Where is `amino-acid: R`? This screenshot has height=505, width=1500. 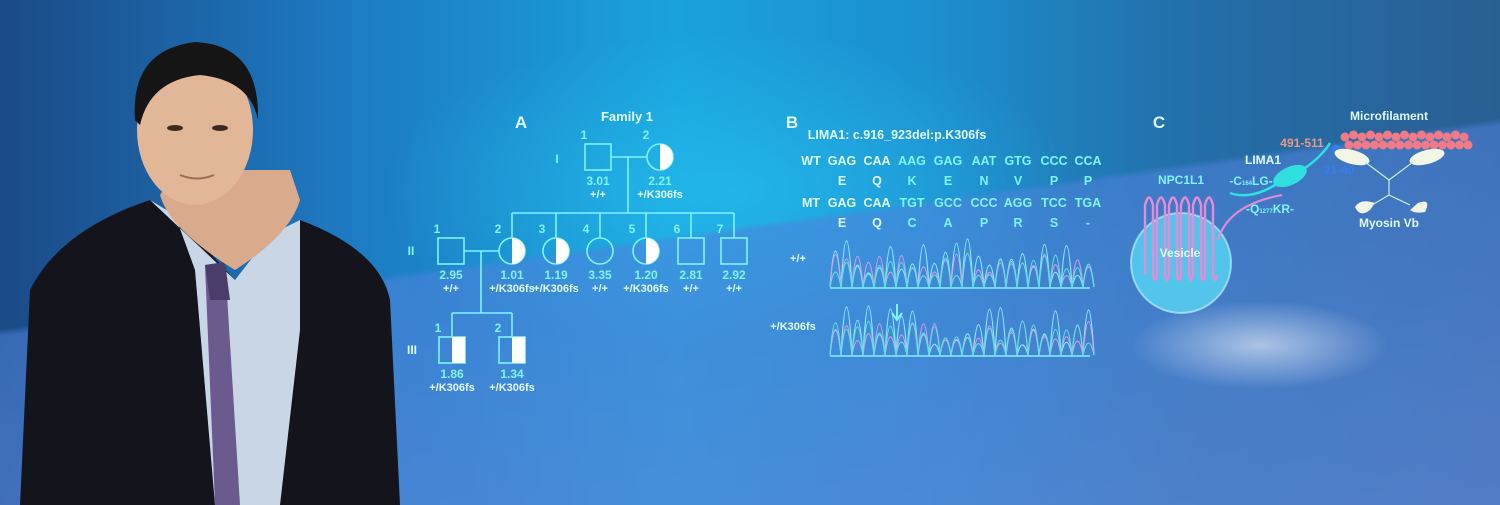 amino-acid: R is located at coordinates (1017, 223).